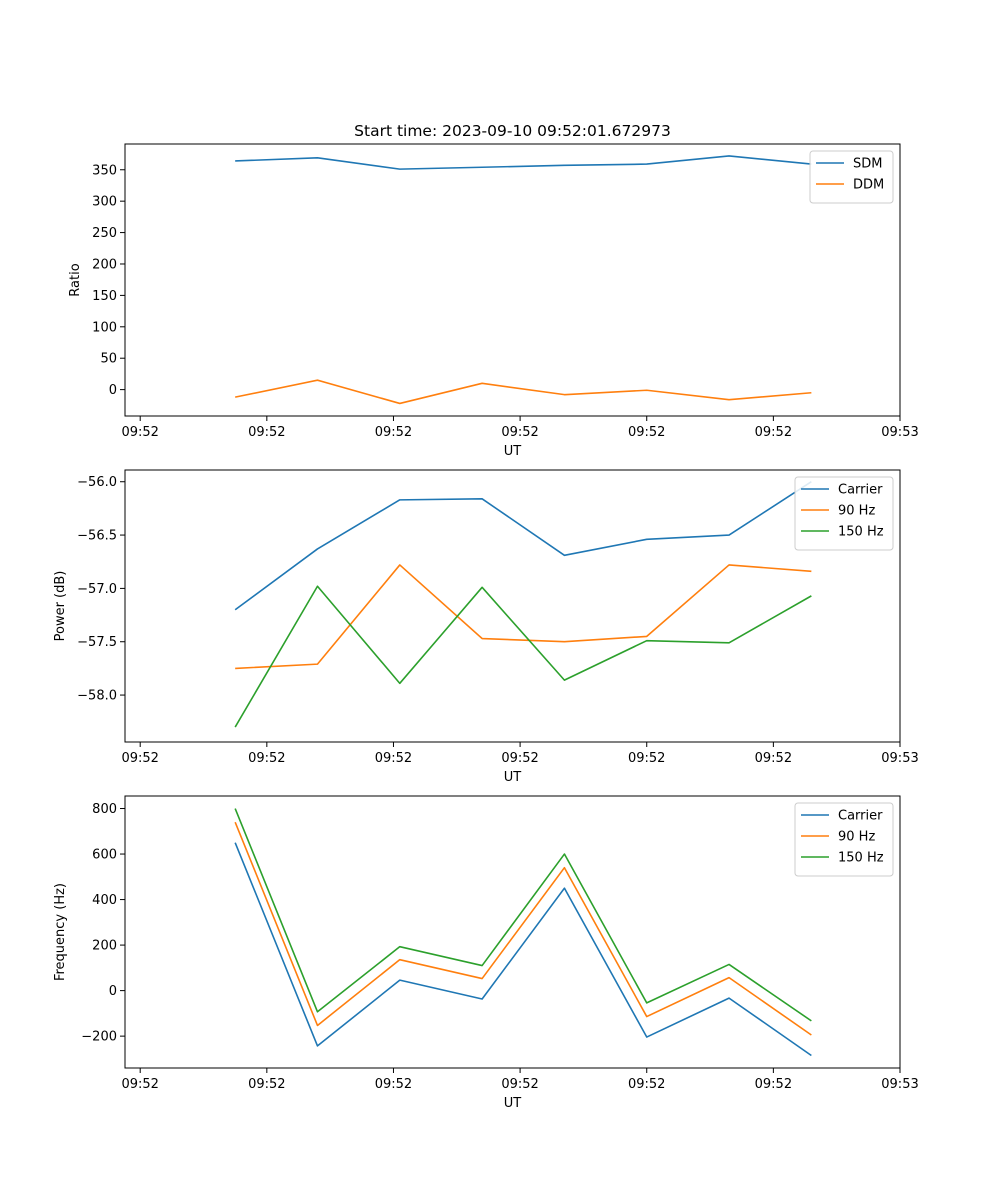 The width and height of the screenshot is (1000, 1200). I want to click on frequency-legend: Carrier 90 Hz 150 Hz, so click(844, 839).